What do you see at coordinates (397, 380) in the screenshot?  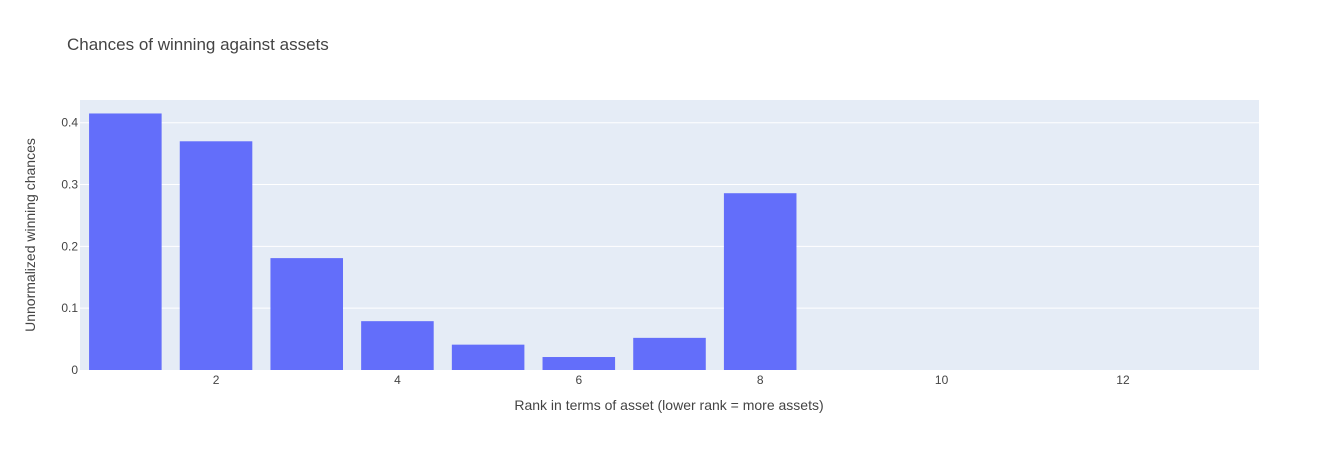 I see `x-tick-label: 4` at bounding box center [397, 380].